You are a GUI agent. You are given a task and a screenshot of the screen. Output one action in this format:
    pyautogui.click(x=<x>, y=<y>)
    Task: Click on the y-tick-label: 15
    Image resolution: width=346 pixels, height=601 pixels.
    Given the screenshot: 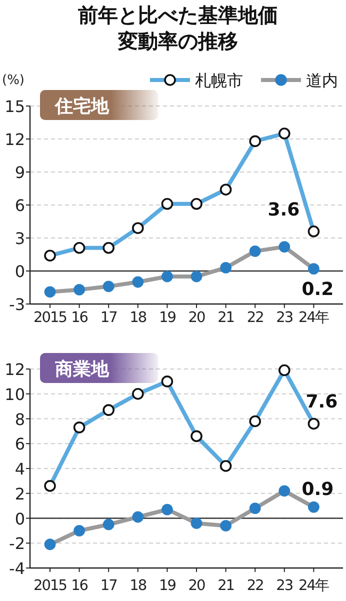 What is the action you would take?
    pyautogui.click(x=14, y=106)
    